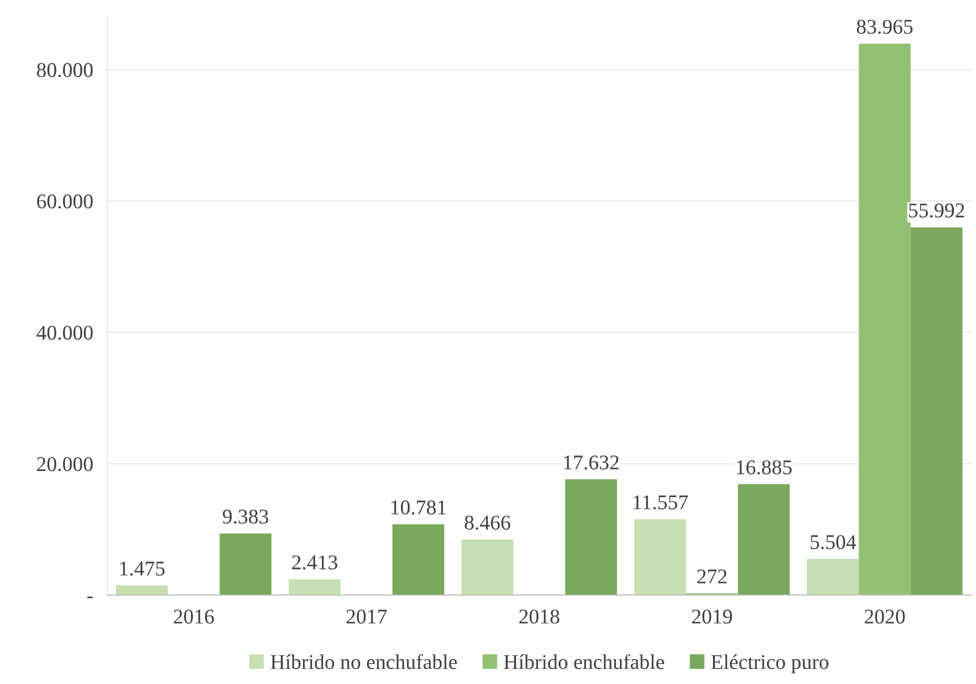 This screenshot has width=976, height=684. What do you see at coordinates (245, 517) in the screenshot?
I see `data-label: 9.383` at bounding box center [245, 517].